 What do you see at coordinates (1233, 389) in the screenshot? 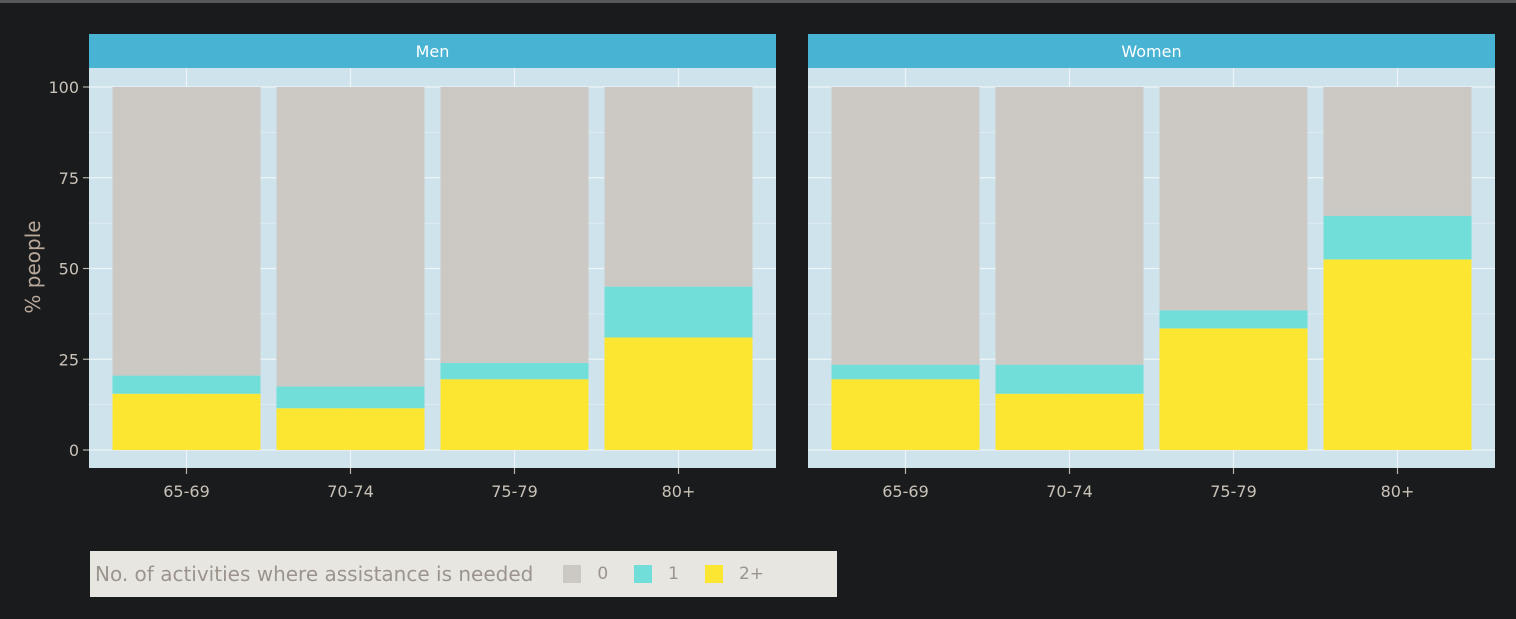
I see `bar-women-75-79-2+` at bounding box center [1233, 389].